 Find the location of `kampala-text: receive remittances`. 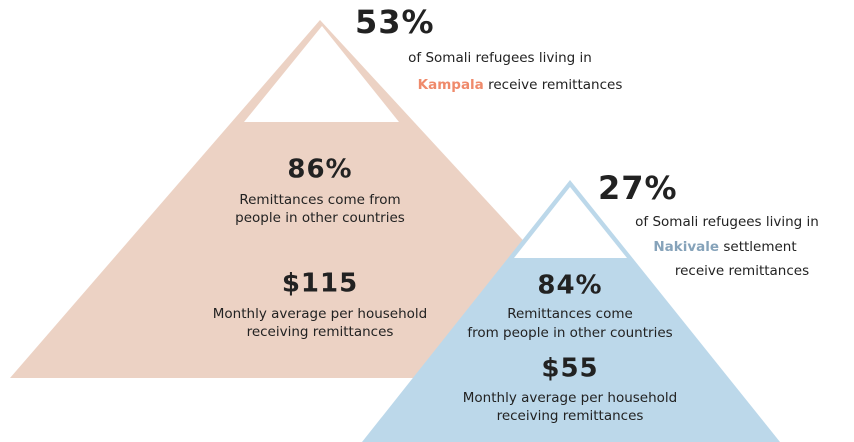

kampala-text: receive remittances is located at coordinates (555, 85).